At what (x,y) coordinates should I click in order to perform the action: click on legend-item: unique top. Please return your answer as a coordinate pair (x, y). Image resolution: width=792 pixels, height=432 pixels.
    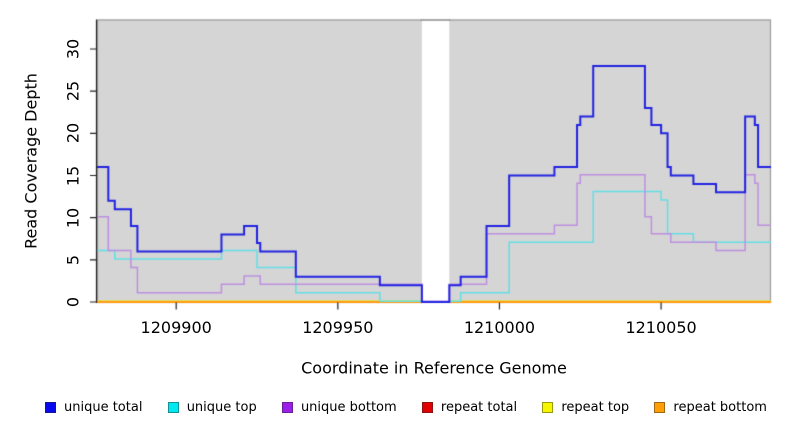
    Looking at the image, I should click on (212, 407).